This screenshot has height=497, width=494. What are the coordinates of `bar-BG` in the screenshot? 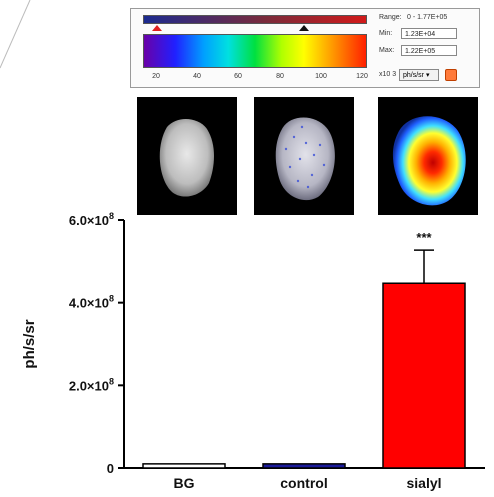 It's located at (184, 466).